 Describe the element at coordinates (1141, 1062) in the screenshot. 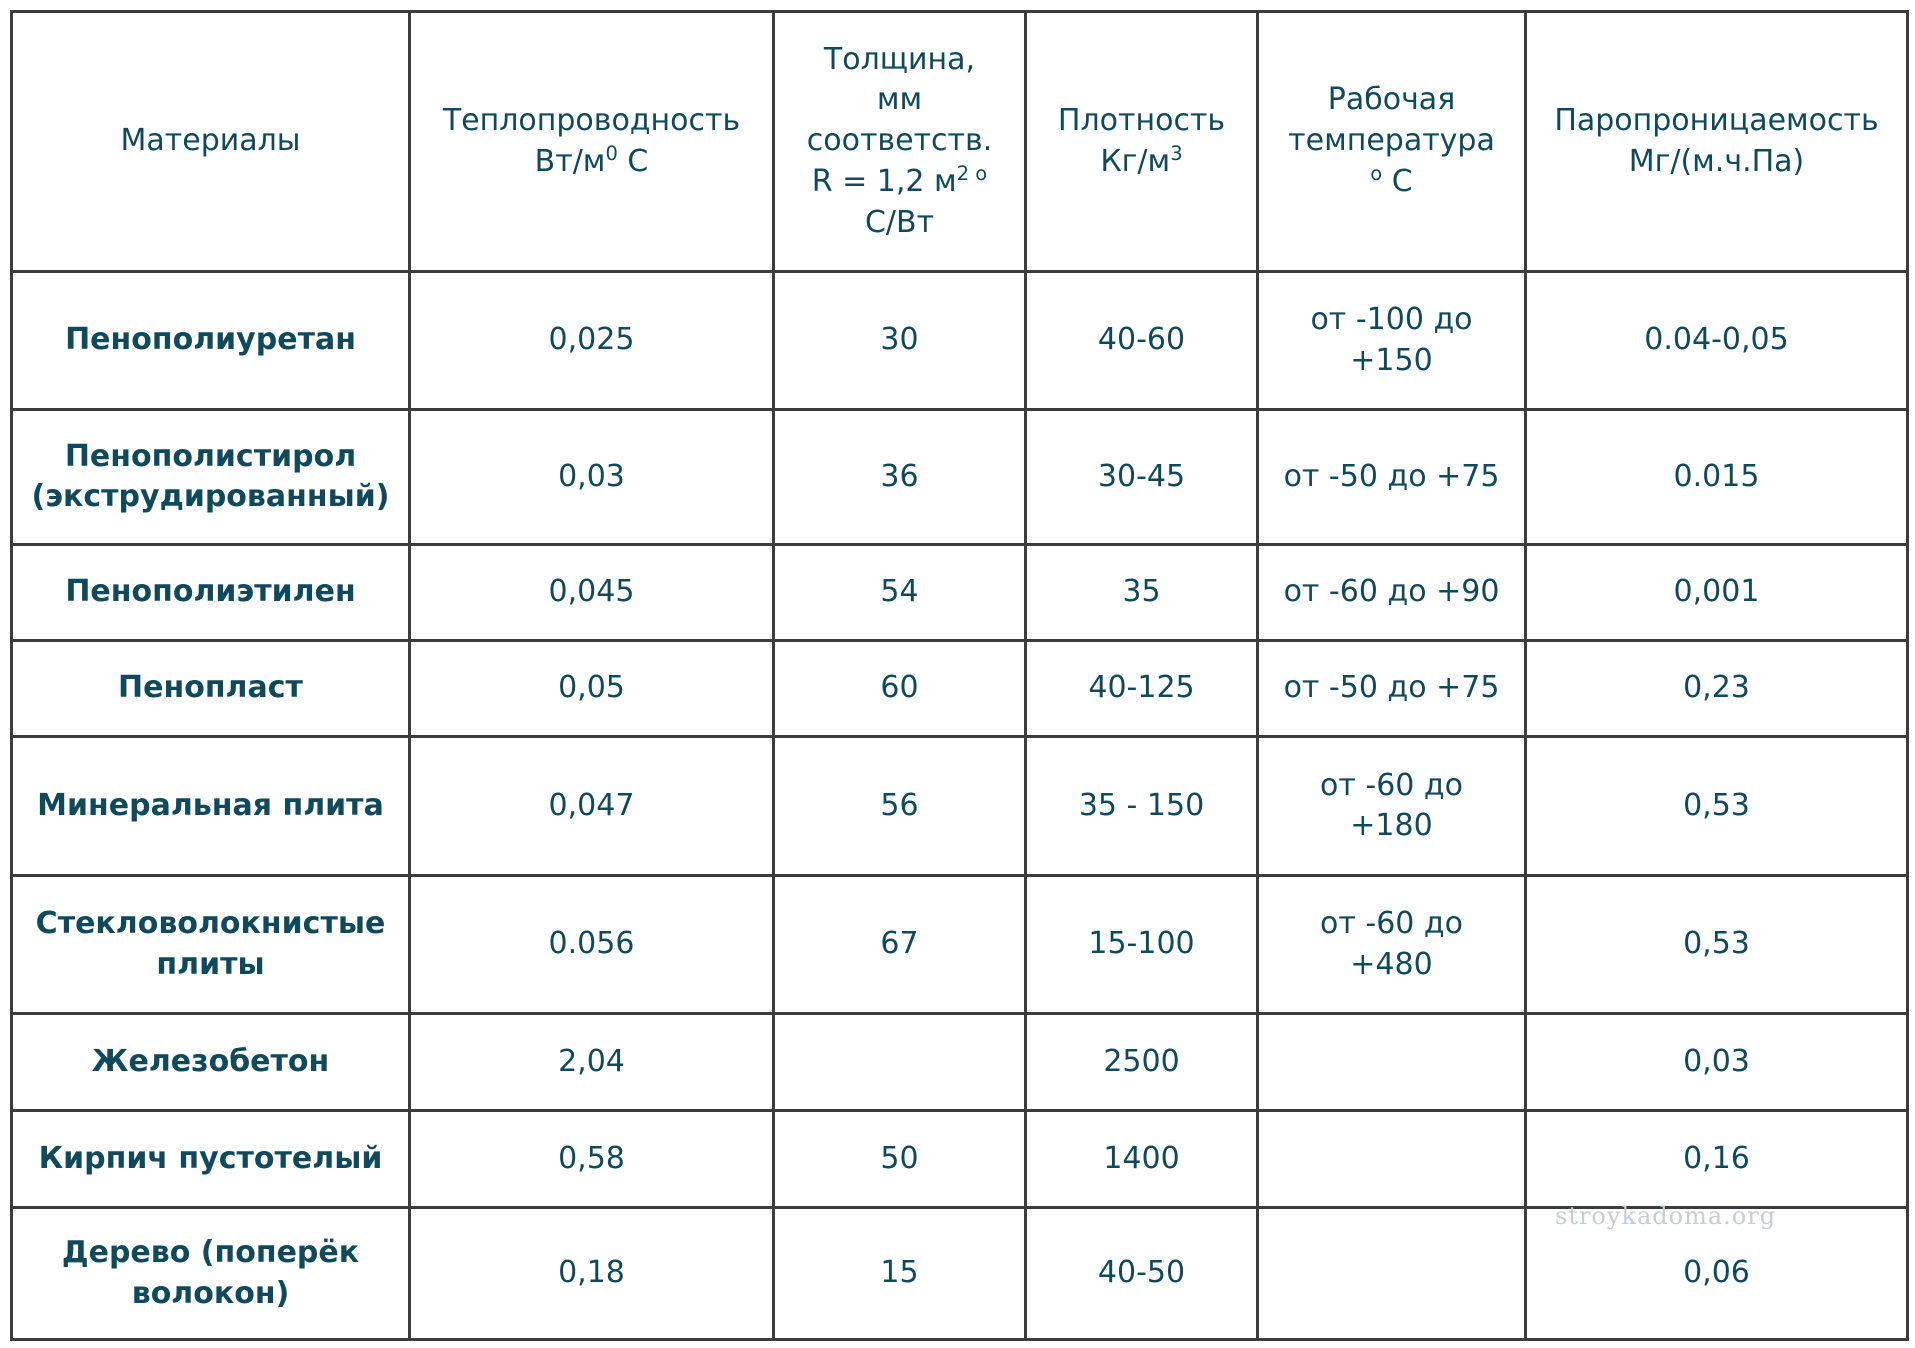

I see `cell-density: 2500` at that location.